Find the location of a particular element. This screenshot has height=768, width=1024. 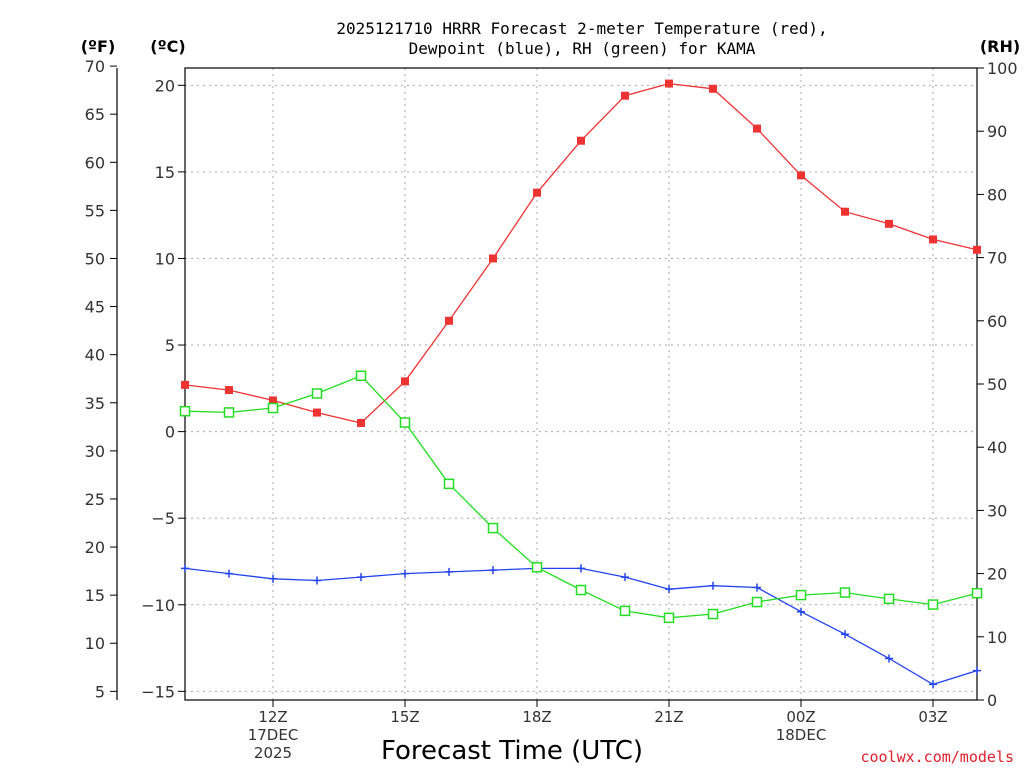

rh-tick-label: 50 is located at coordinates (997, 384).